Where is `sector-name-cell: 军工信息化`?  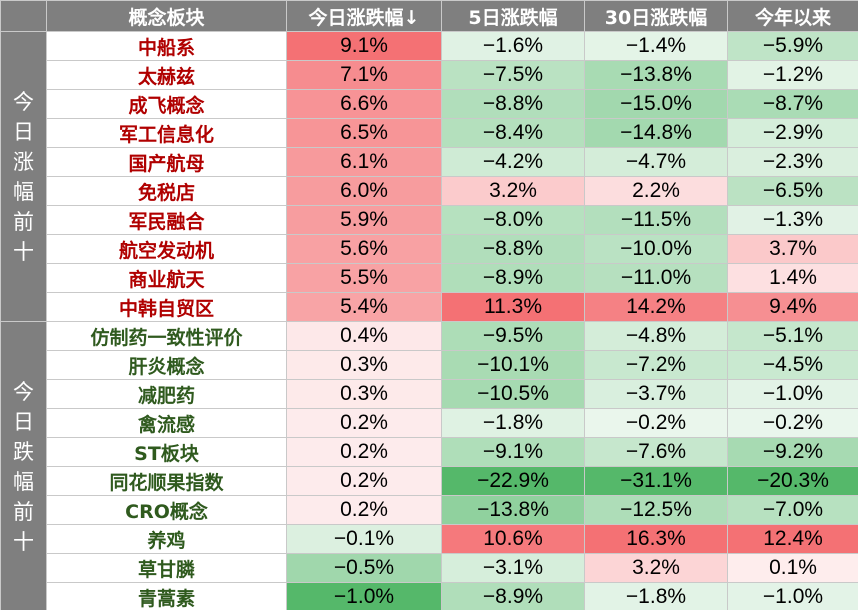
sector-name-cell: 军工信息化 is located at coordinates (166, 133).